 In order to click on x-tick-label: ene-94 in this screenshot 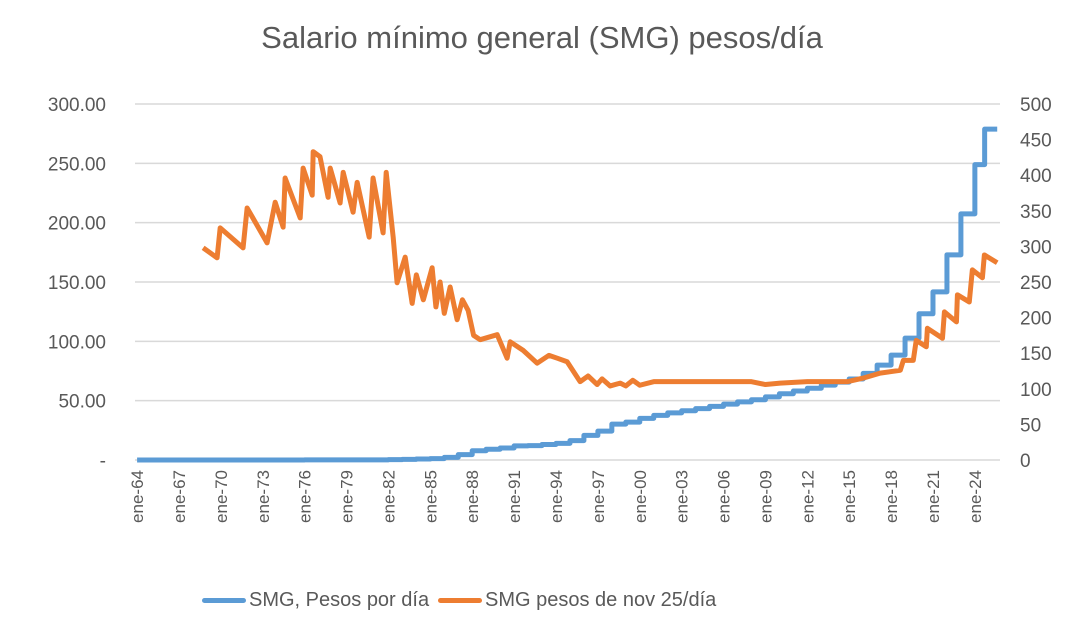, I will do `click(556, 496)`.